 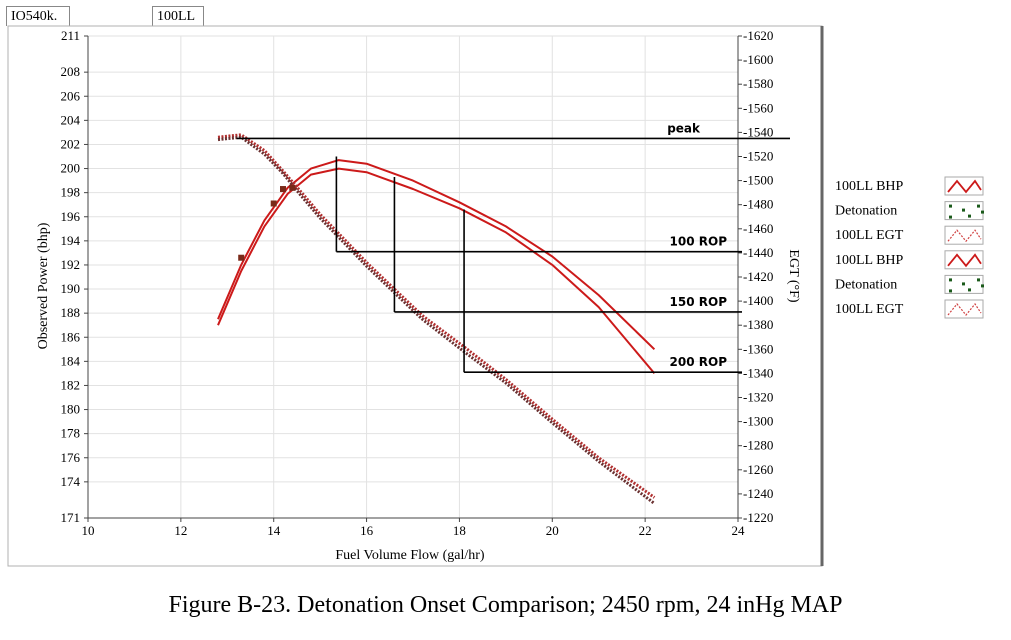 What do you see at coordinates (758, 348) in the screenshot?
I see `y2-tick-label: -1360` at bounding box center [758, 348].